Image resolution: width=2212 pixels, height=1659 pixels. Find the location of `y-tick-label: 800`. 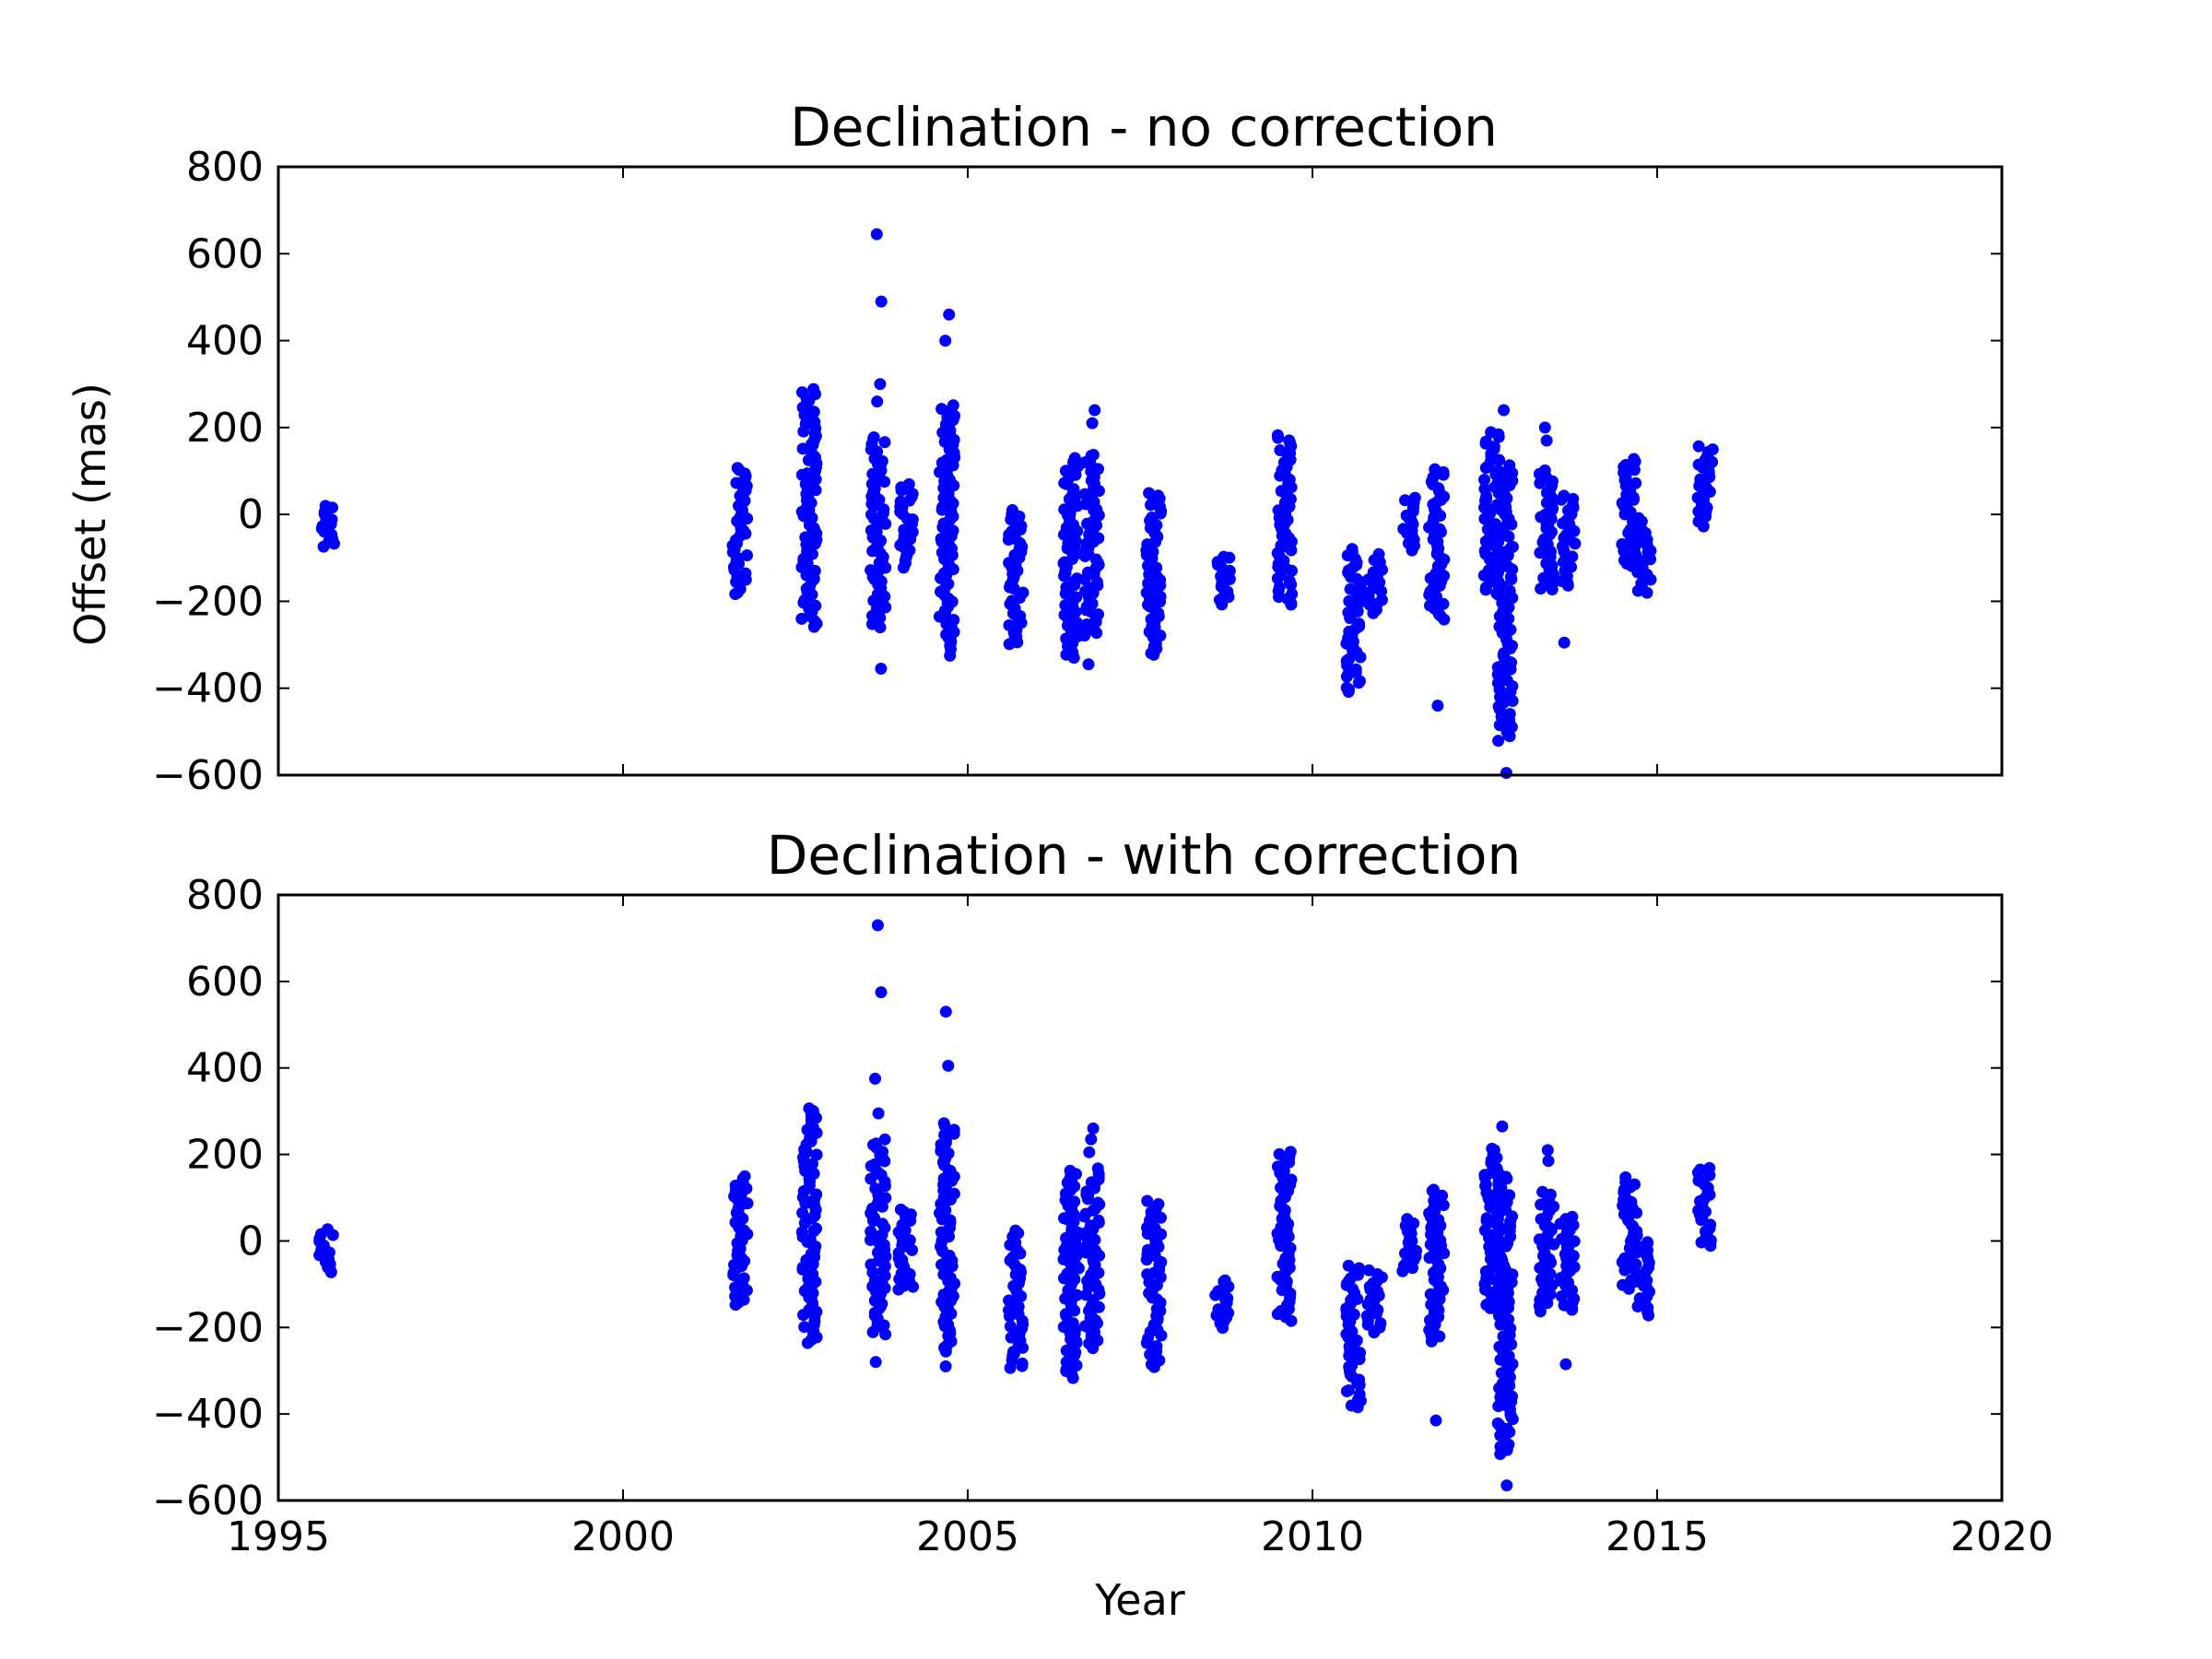

y-tick-label: 800 is located at coordinates (225, 167).